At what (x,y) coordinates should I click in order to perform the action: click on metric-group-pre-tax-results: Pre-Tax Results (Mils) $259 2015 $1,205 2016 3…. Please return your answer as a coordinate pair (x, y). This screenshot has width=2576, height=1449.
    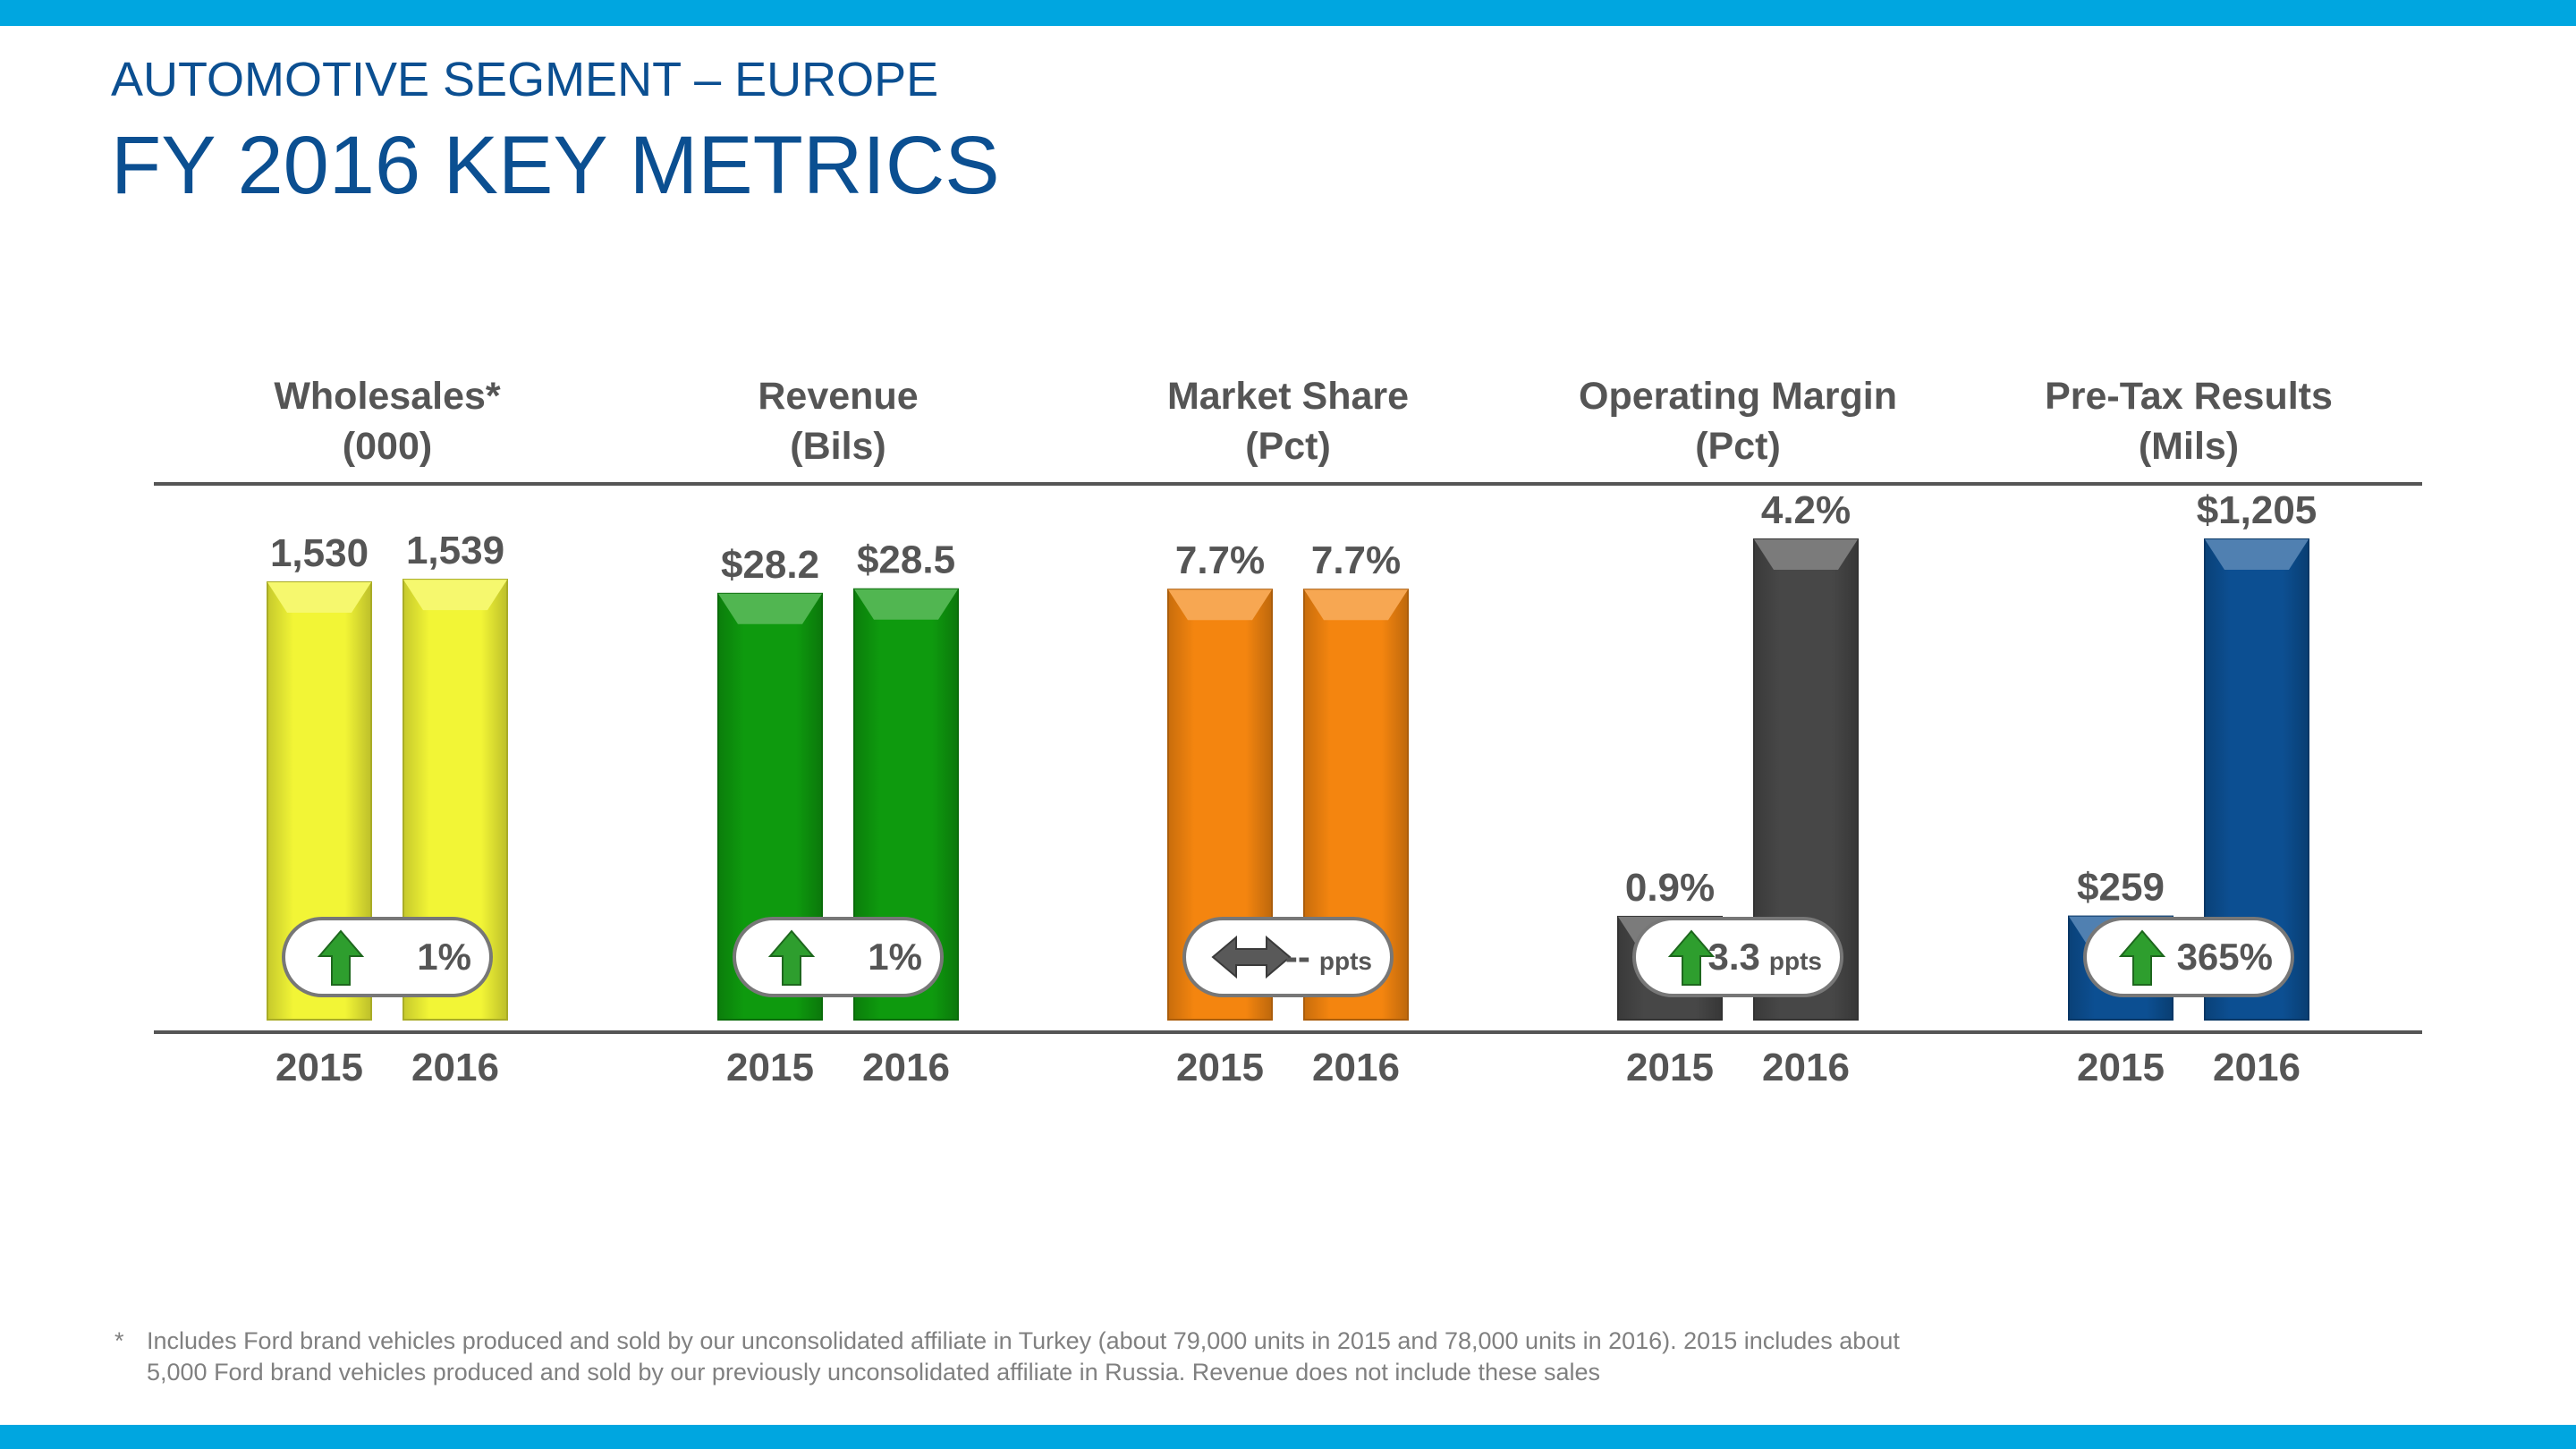
    Looking at the image, I should click on (2189, 732).